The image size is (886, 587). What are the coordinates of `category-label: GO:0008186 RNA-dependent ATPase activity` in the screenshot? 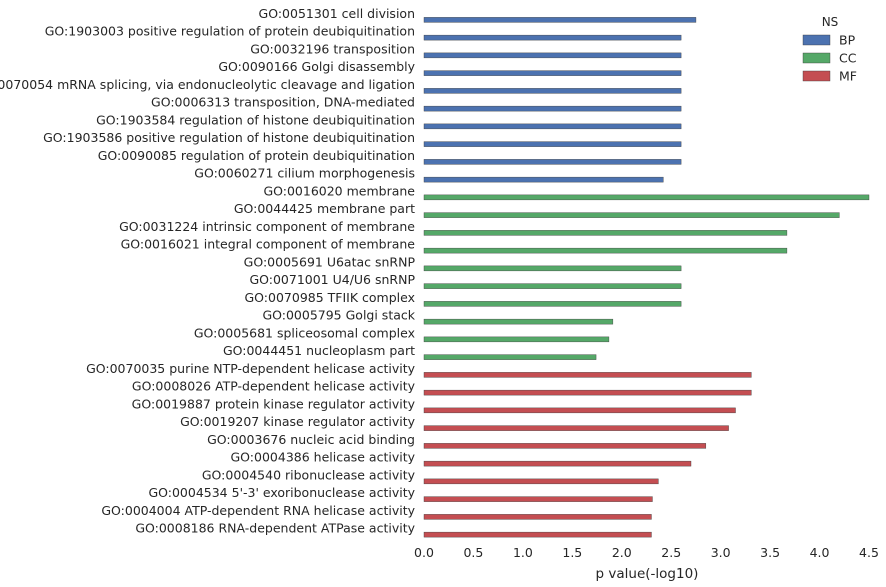 It's located at (275, 528).